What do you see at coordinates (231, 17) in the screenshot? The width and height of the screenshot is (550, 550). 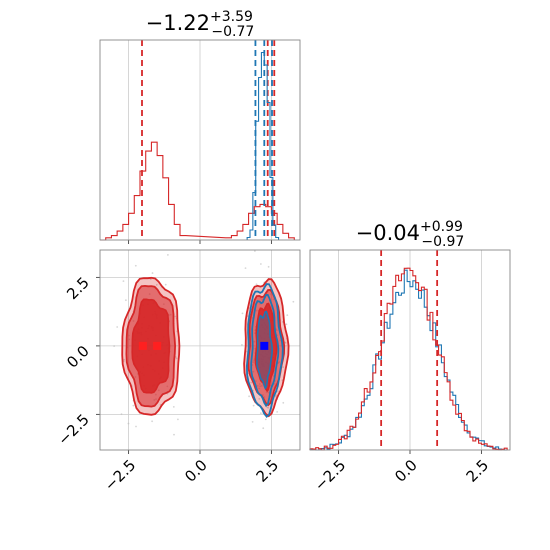 I see `title-upper-error: +3.59` at bounding box center [231, 17].